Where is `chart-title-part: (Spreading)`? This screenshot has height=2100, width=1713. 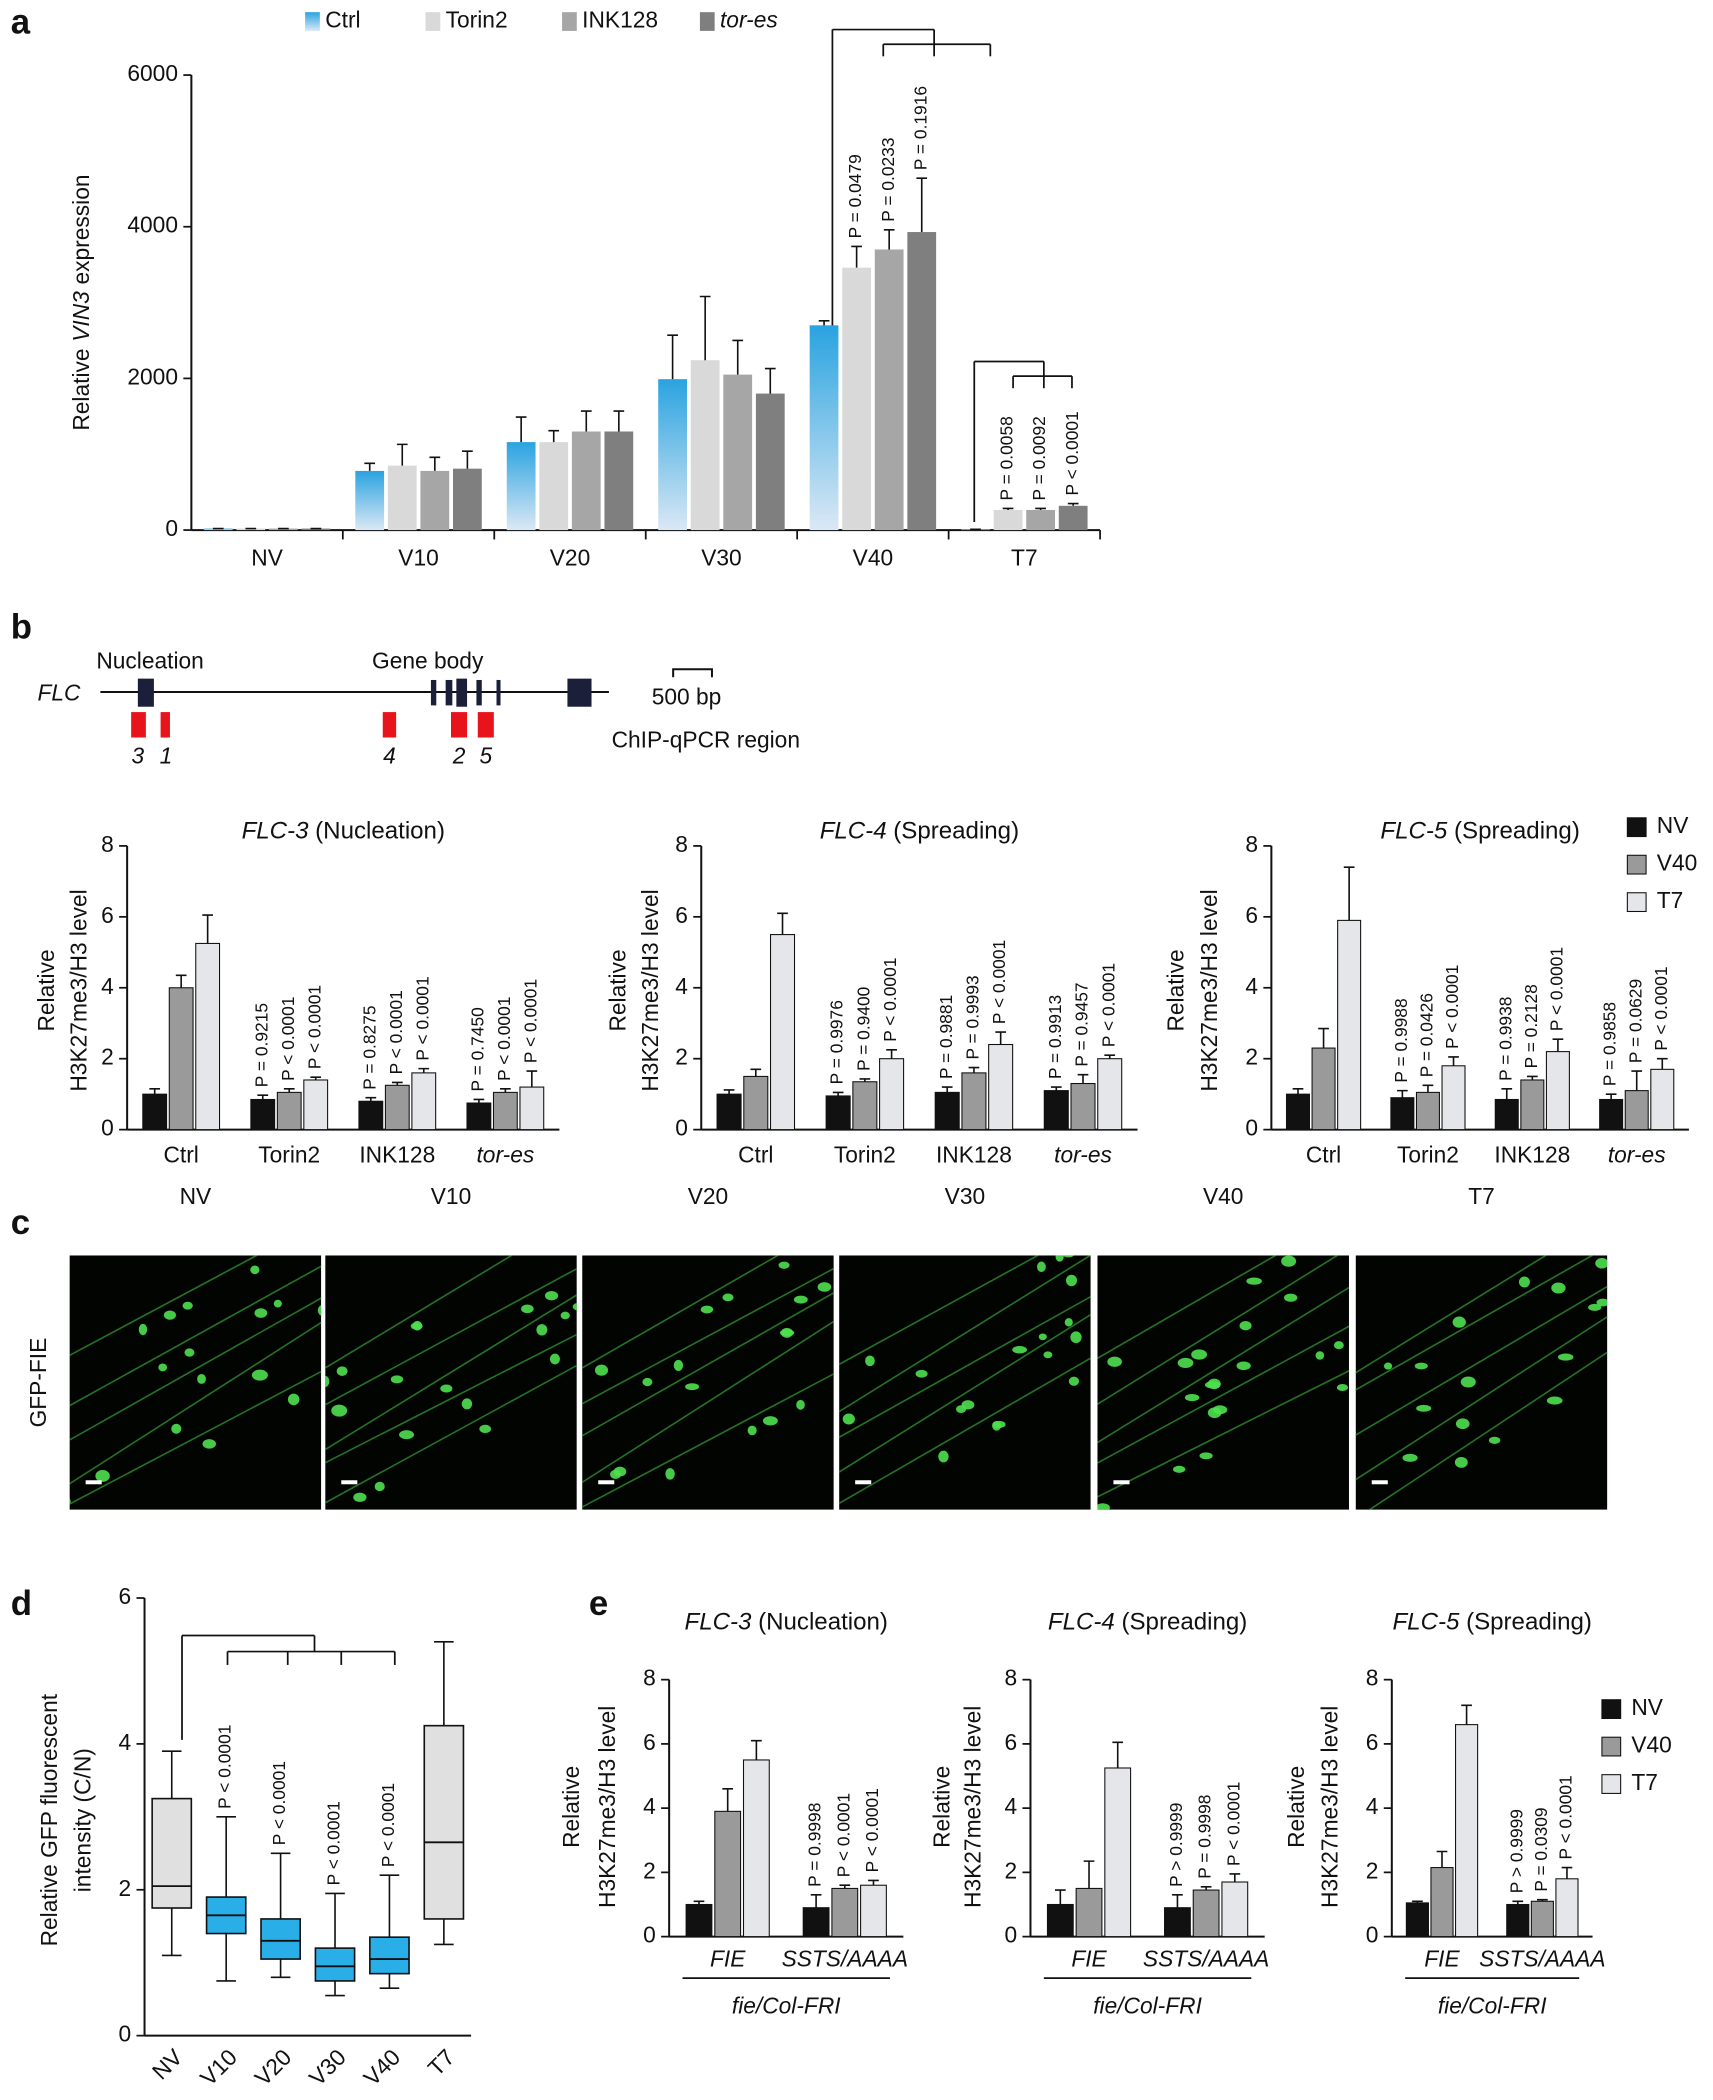
chart-title-part: (Spreading) is located at coordinates (956, 831).